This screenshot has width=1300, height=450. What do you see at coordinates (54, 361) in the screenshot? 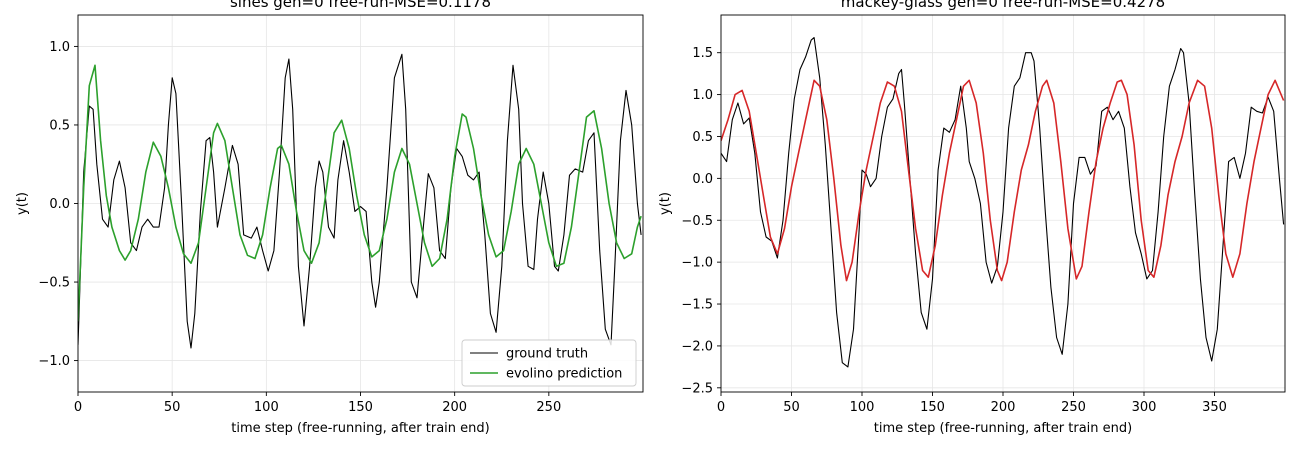
I see `chart0-ytick-label: −1.0` at bounding box center [54, 361].